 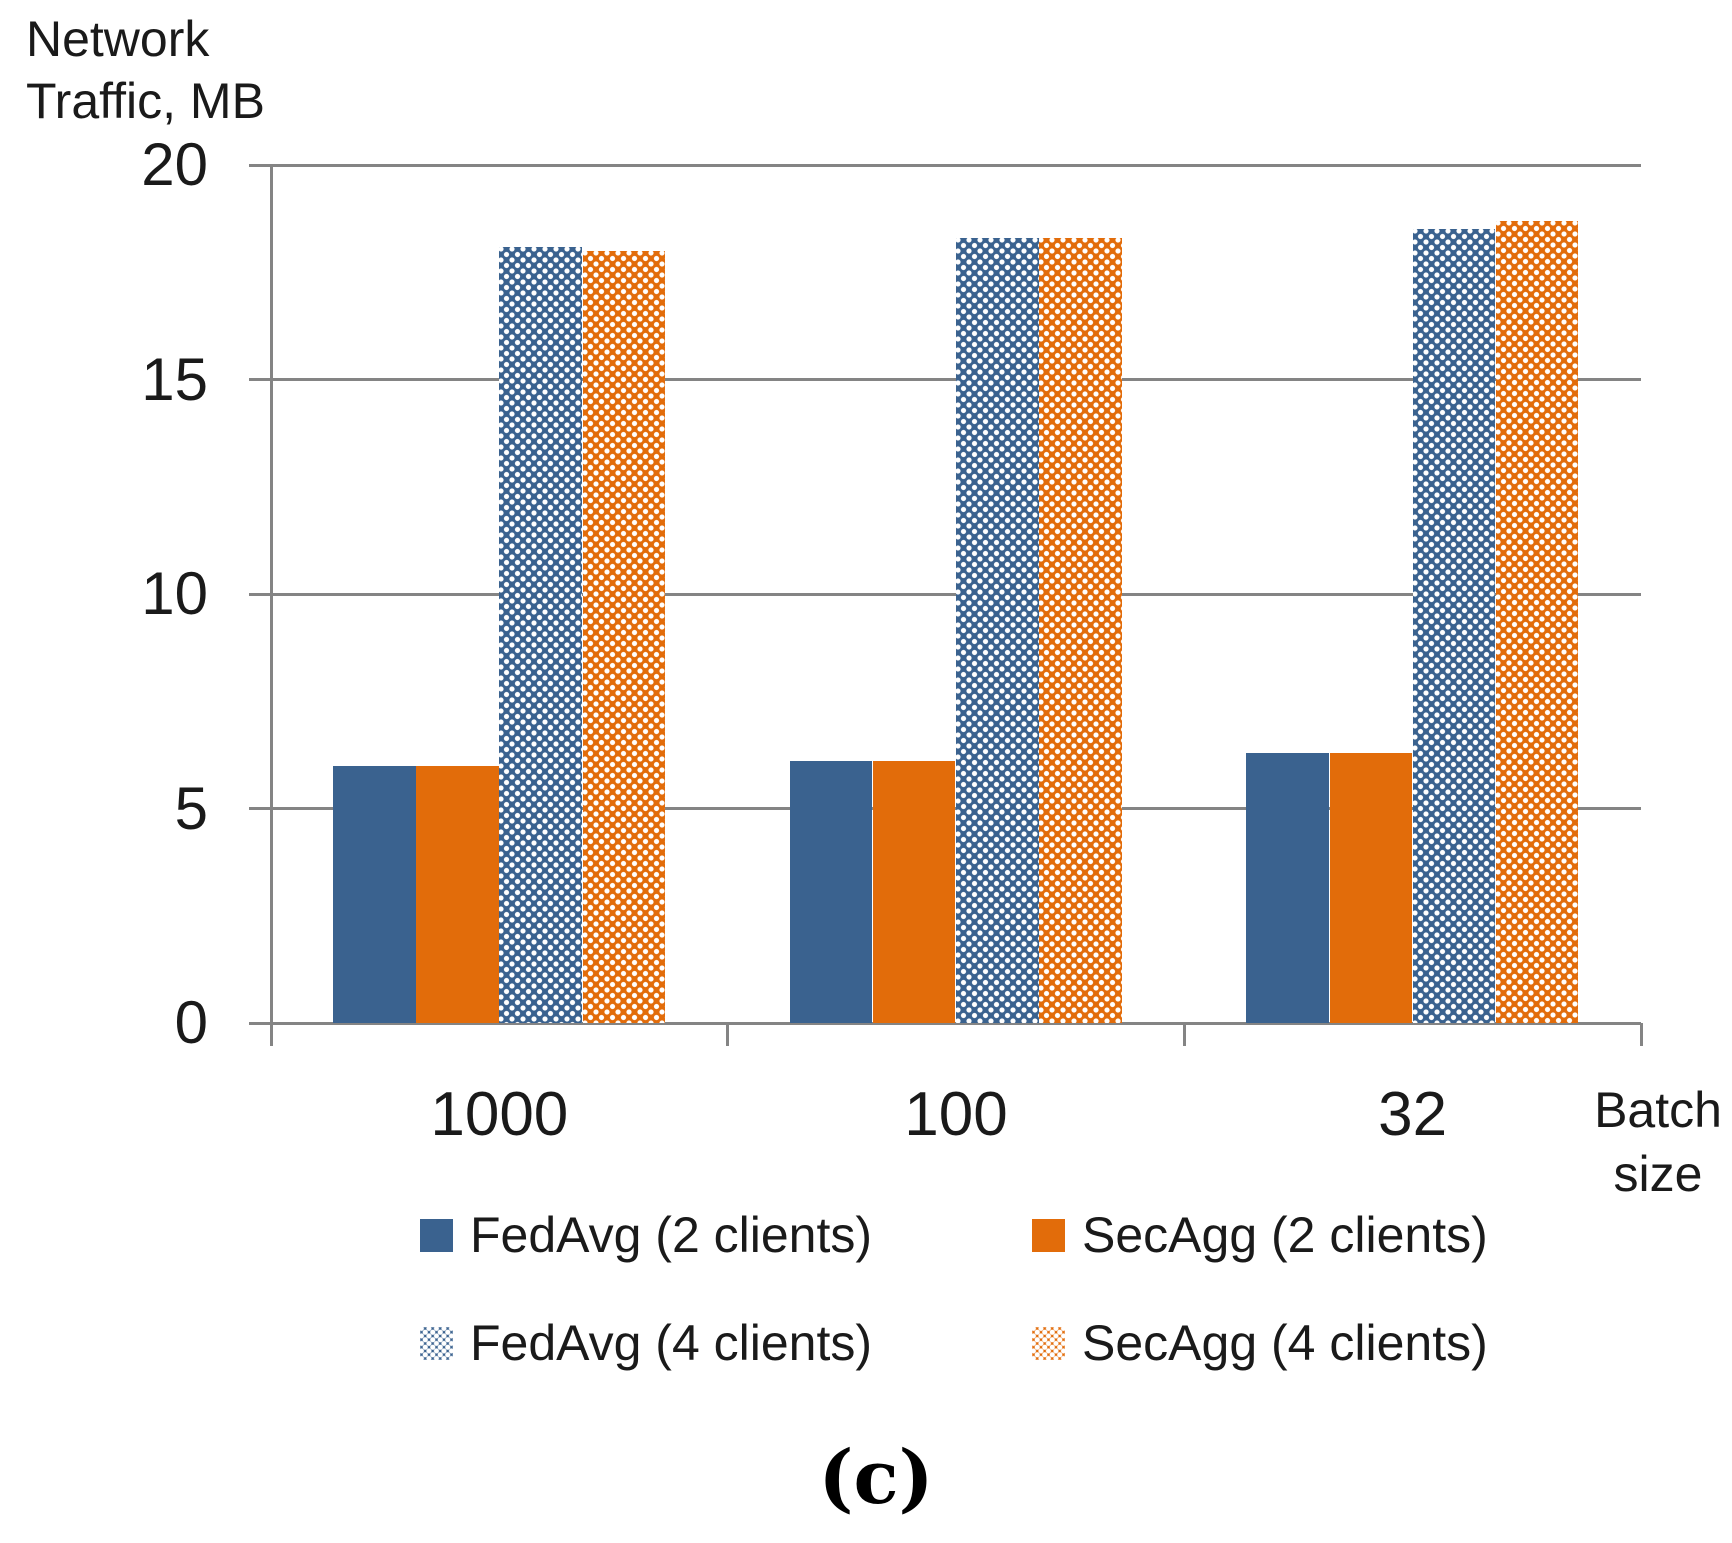 I want to click on legend-item-fedavg-4-clients: FedAvg (4 clients), so click(x=726, y=1343).